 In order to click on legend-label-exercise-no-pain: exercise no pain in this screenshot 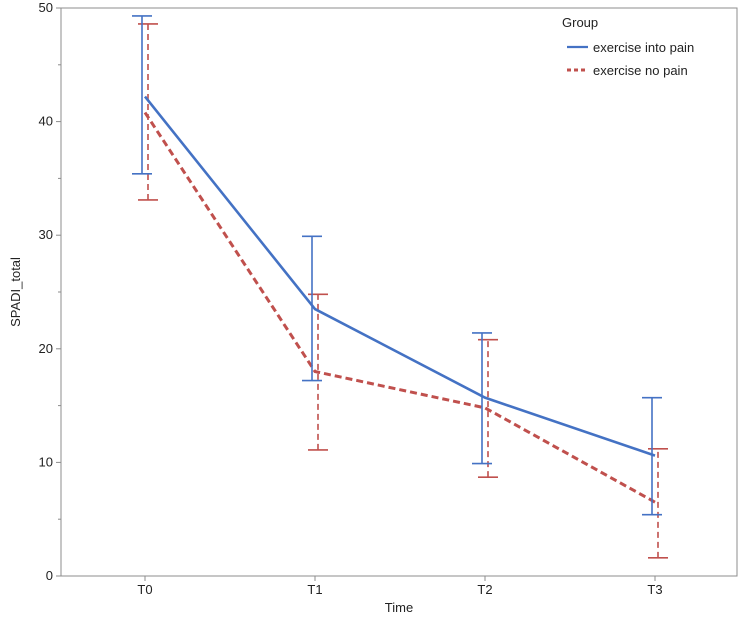, I will do `click(640, 70)`.